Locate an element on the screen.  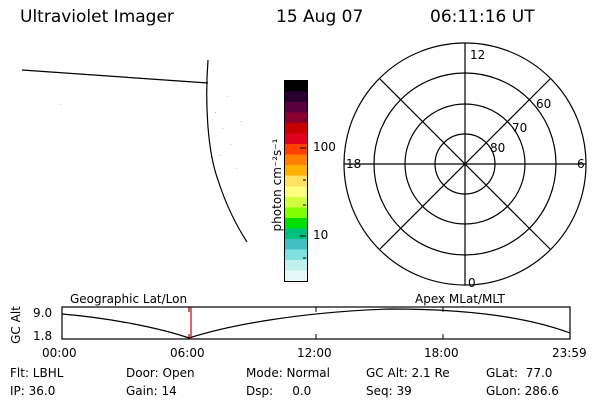
map-noise-dots is located at coordinates (151, 132).